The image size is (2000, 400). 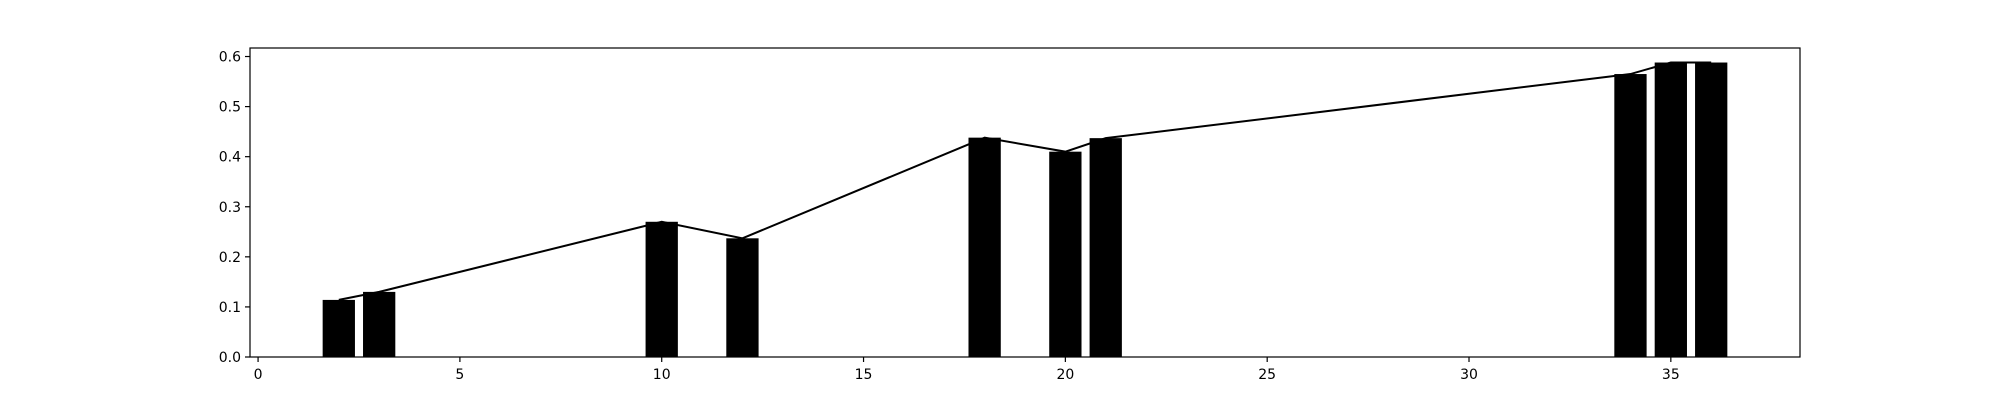 I want to click on y-tick-label-2: 0.2, so click(x=230, y=258).